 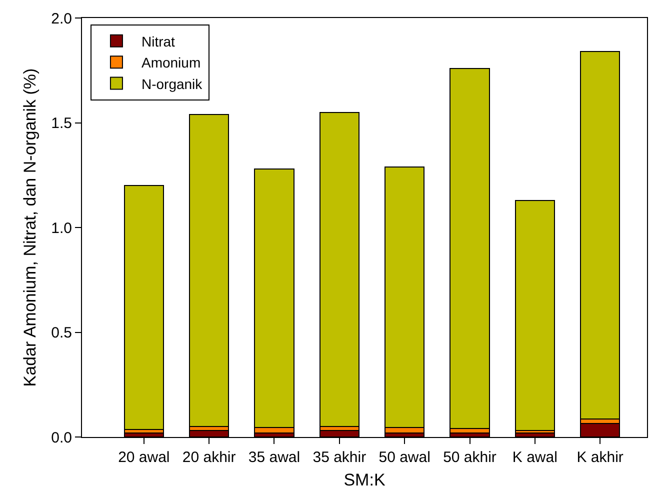 What do you see at coordinates (404, 457) in the screenshot?
I see `x-tick-label: 50 awal` at bounding box center [404, 457].